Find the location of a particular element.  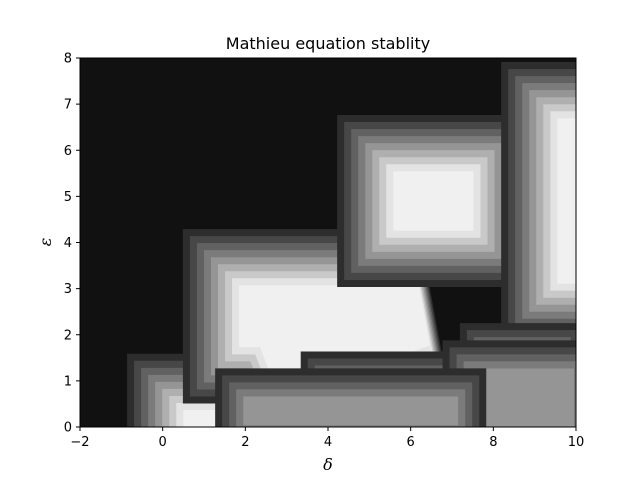

x-axis: −2 0 2 4 6 8 10 is located at coordinates (327, 438).